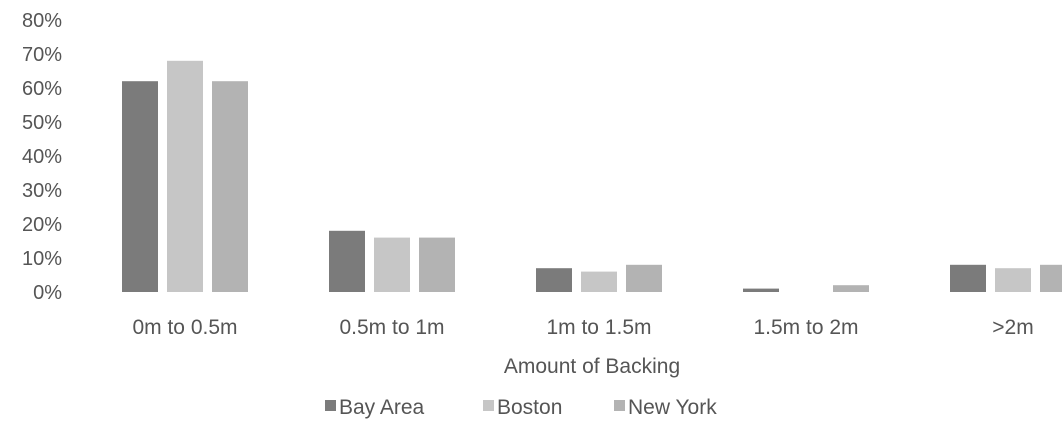  What do you see at coordinates (47, 293) in the screenshot?
I see `y-tick-label: 0%` at bounding box center [47, 293].